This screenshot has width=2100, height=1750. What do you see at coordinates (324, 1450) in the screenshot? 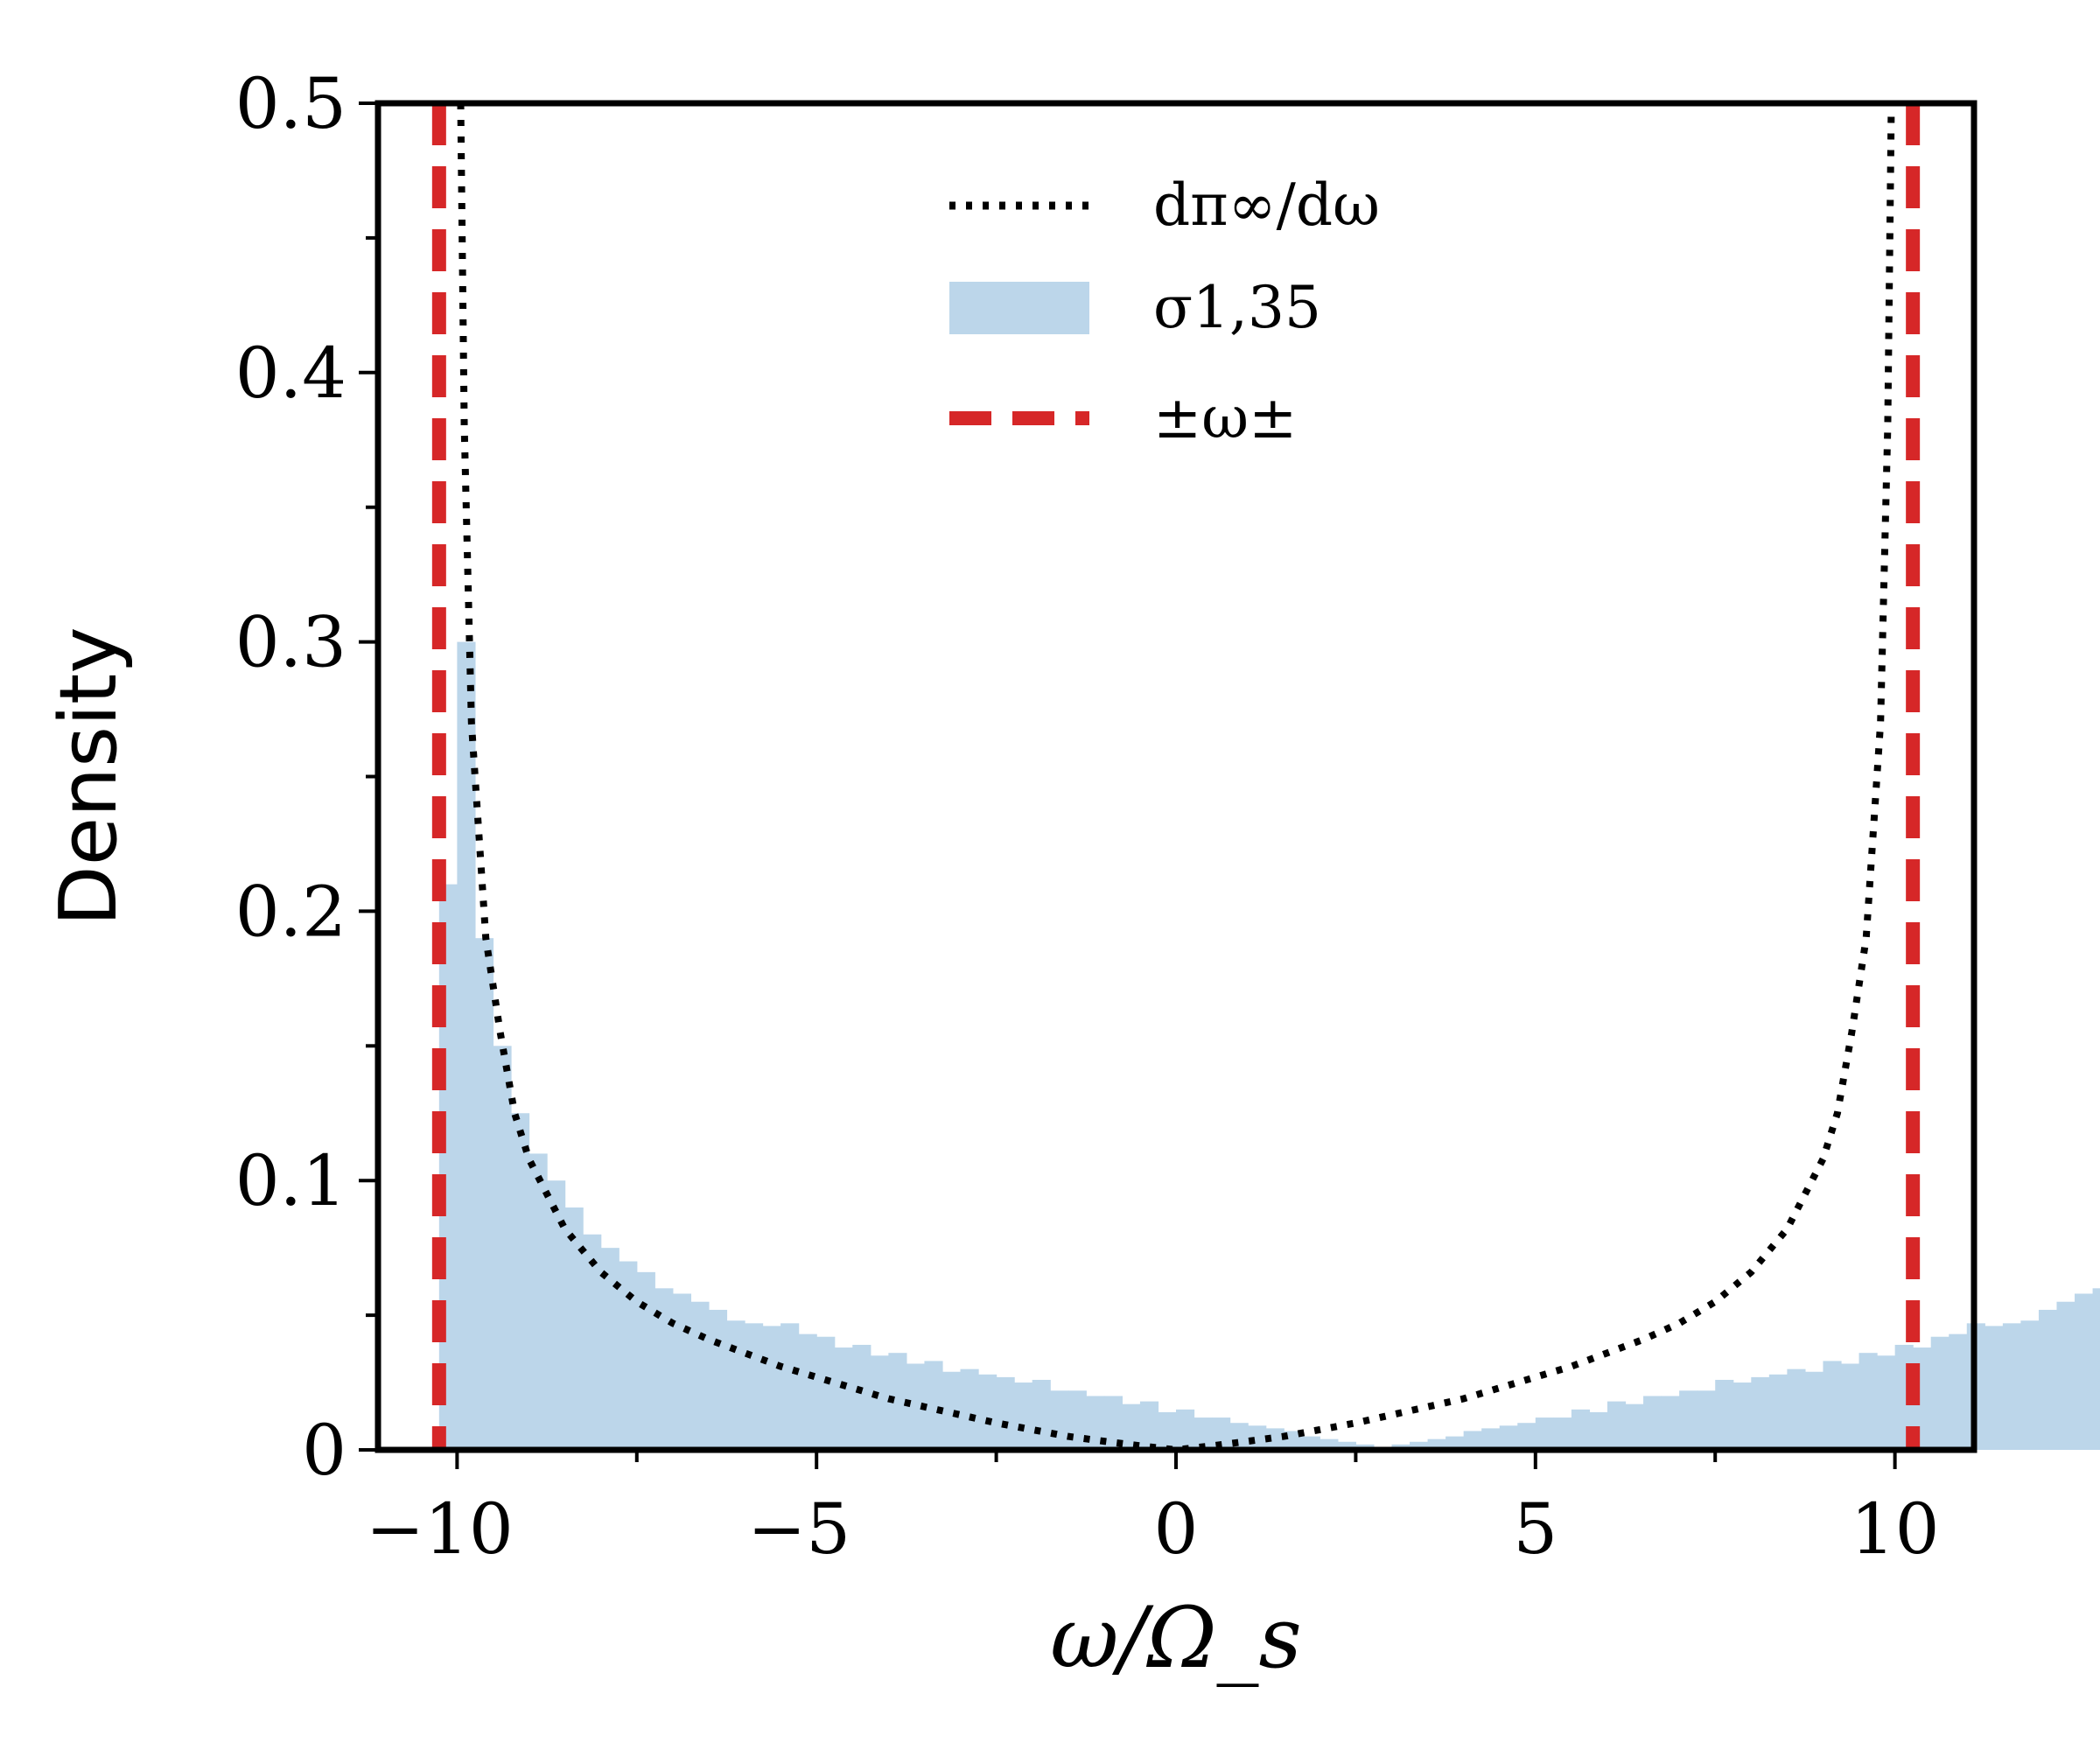
I see `y-tick-label: 0` at bounding box center [324, 1450].